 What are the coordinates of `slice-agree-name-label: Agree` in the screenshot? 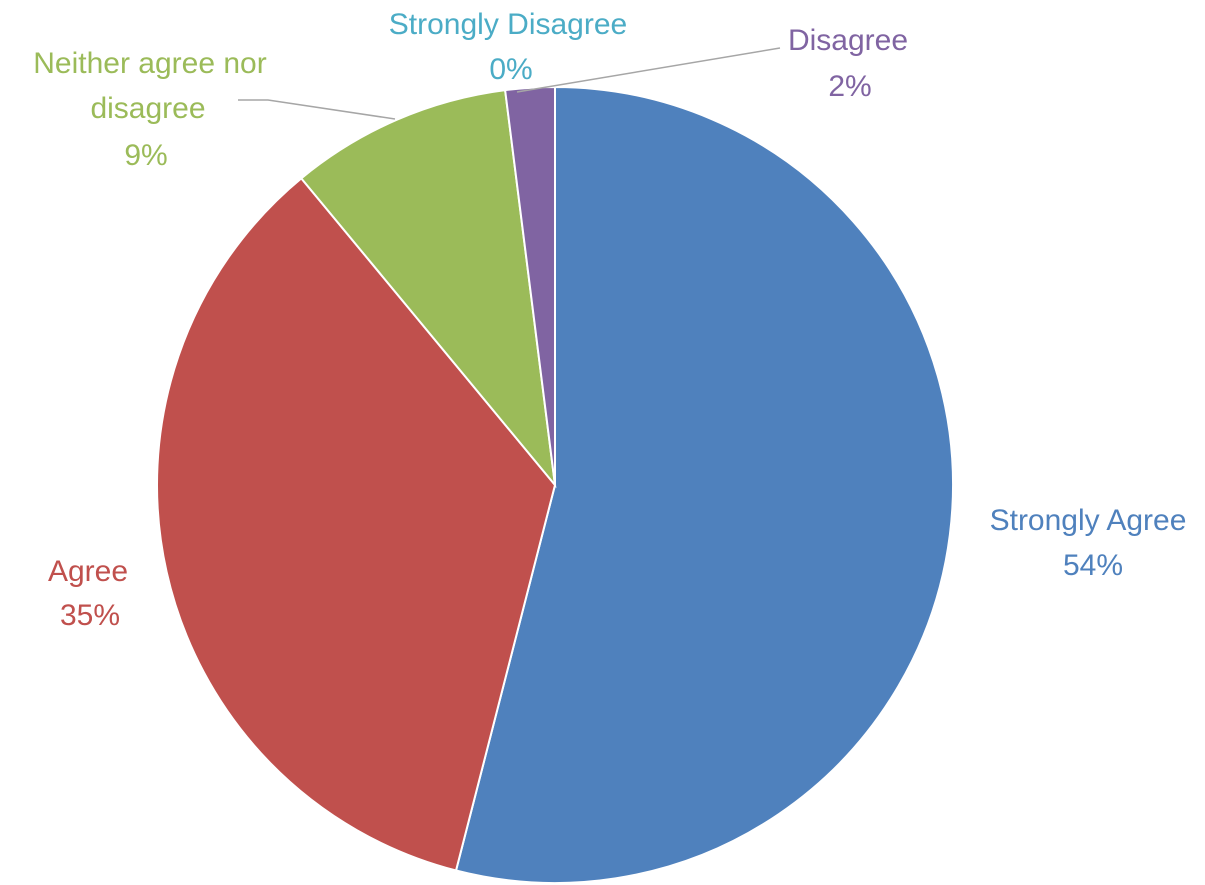 It's located at (88, 571).